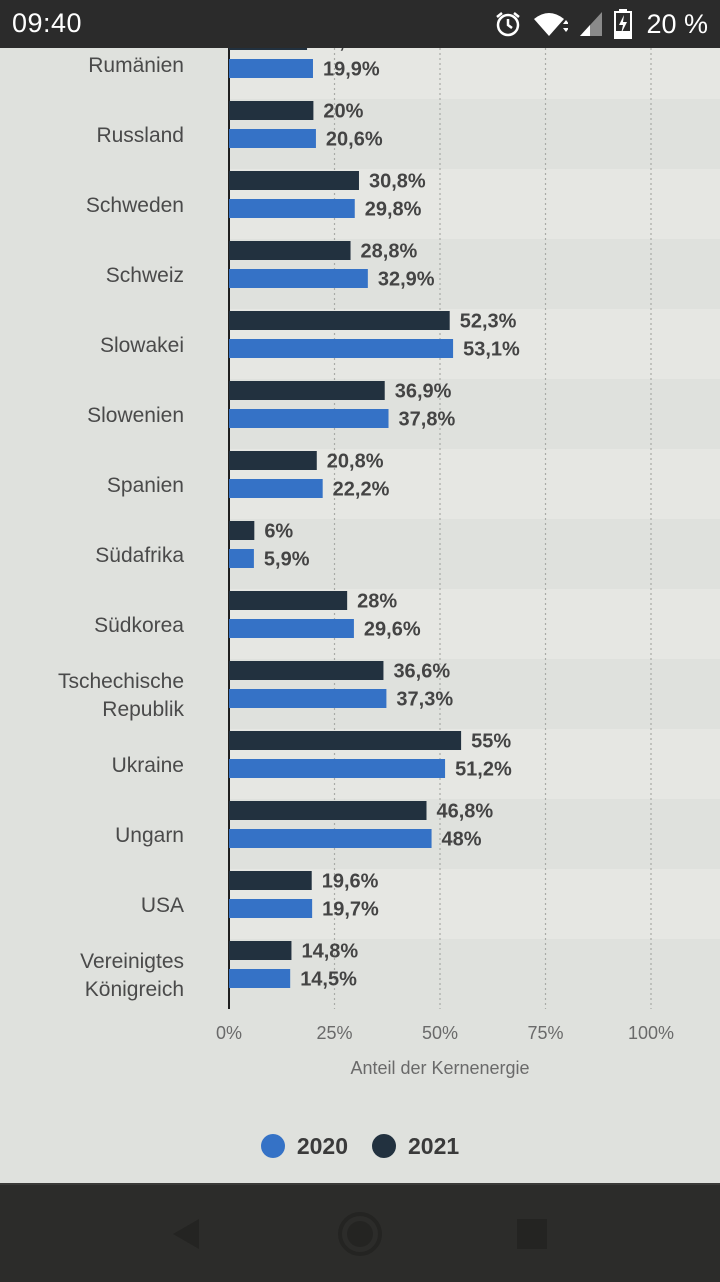 The width and height of the screenshot is (720, 1282). I want to click on category-label: Slowenien, so click(135, 415).